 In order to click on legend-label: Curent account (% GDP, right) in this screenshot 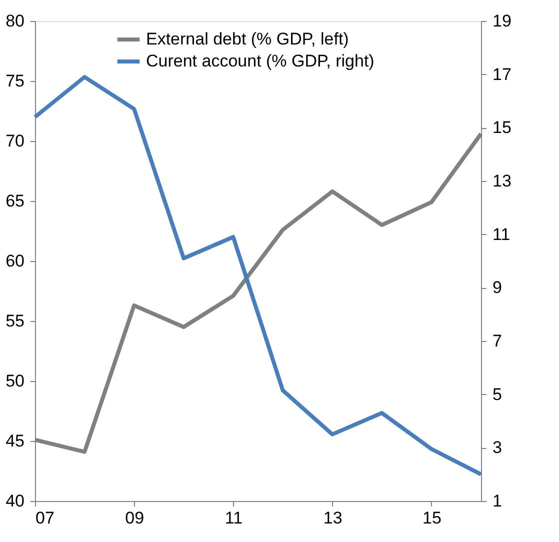, I will do `click(260, 61)`.